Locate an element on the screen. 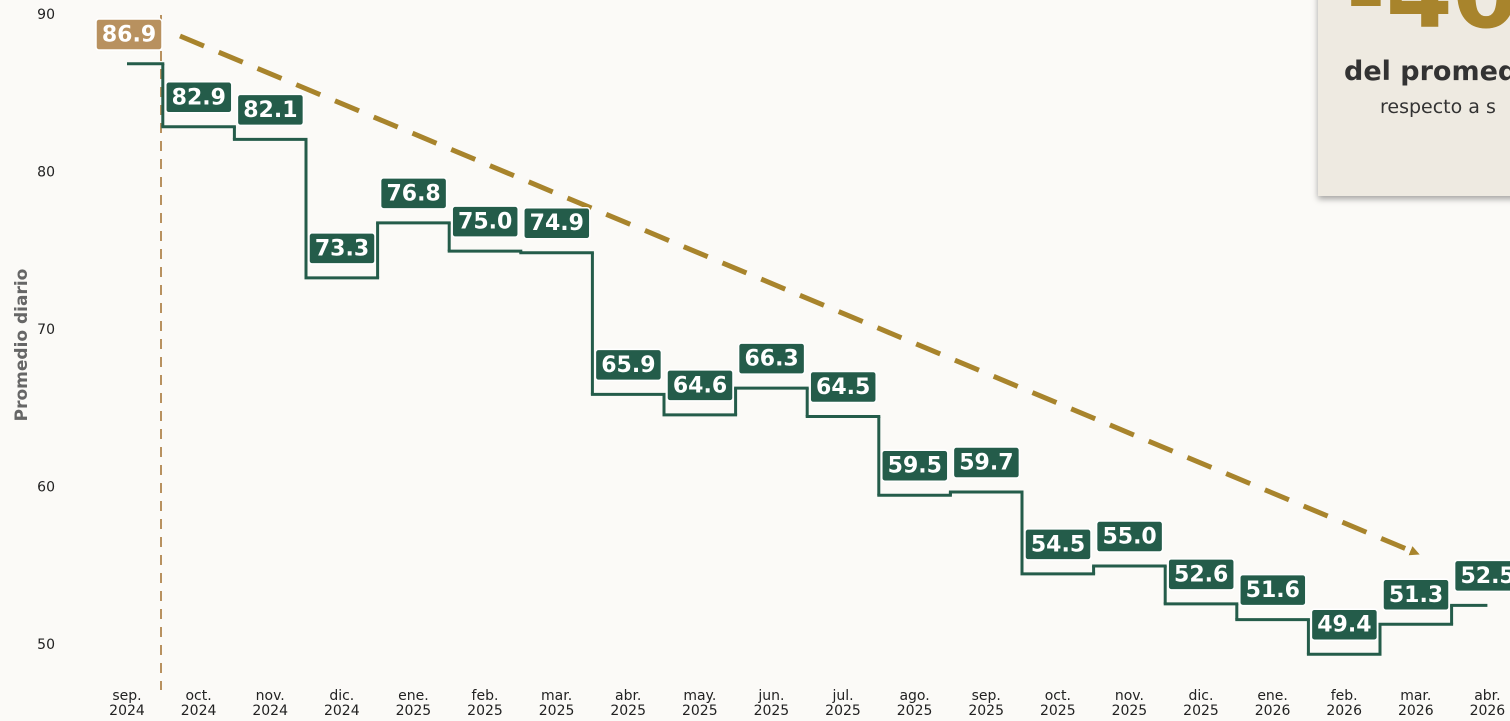  value-label: 82.9 is located at coordinates (199, 97).